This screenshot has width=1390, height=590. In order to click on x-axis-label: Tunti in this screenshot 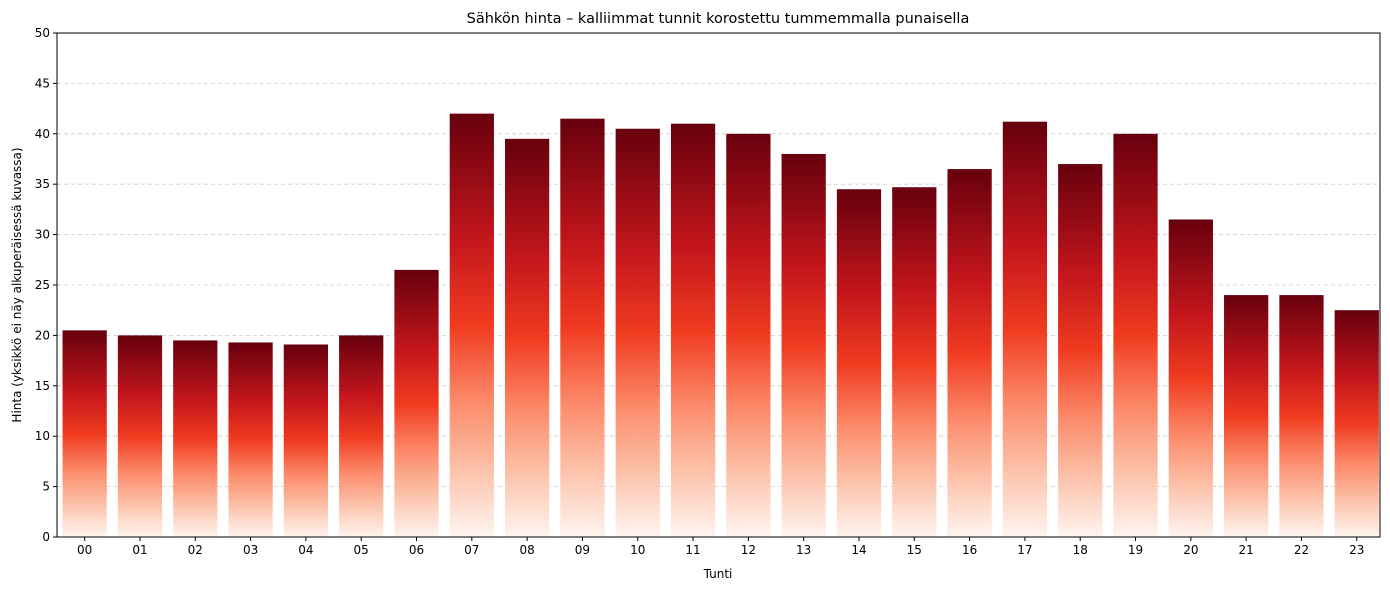, I will do `click(718, 574)`.